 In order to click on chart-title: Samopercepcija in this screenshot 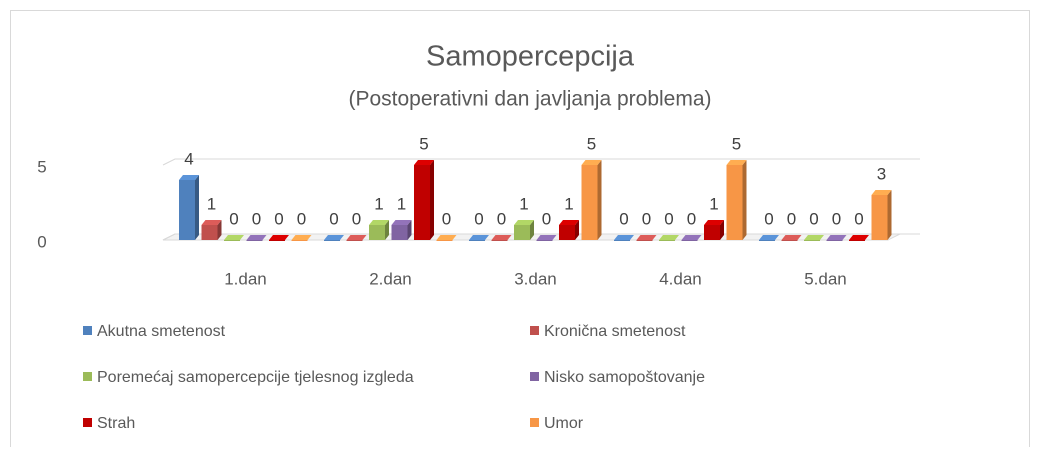, I will do `click(530, 57)`.